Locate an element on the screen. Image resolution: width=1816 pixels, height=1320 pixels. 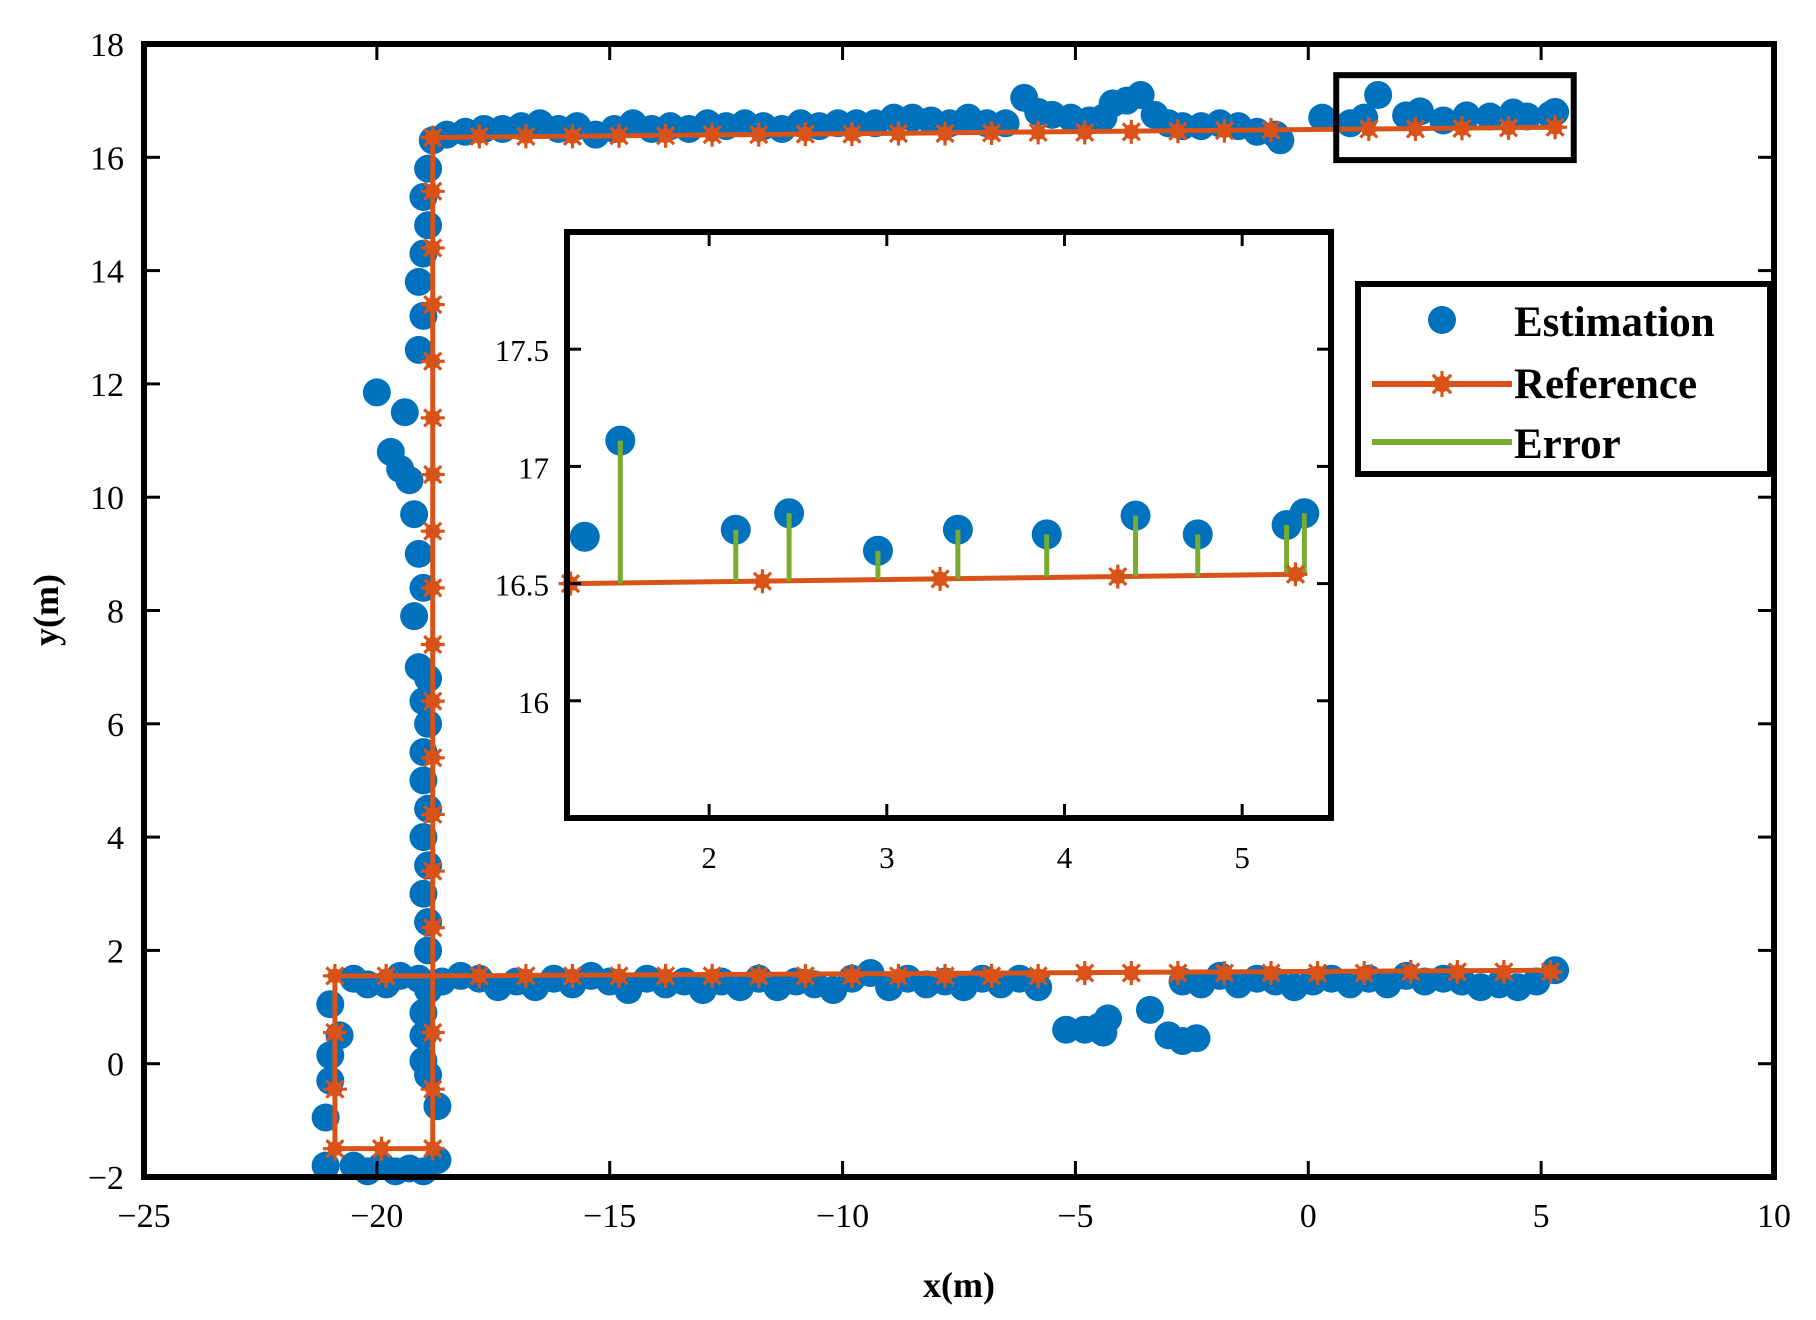
y-tick-label: 0 is located at coordinates (115, 1065).